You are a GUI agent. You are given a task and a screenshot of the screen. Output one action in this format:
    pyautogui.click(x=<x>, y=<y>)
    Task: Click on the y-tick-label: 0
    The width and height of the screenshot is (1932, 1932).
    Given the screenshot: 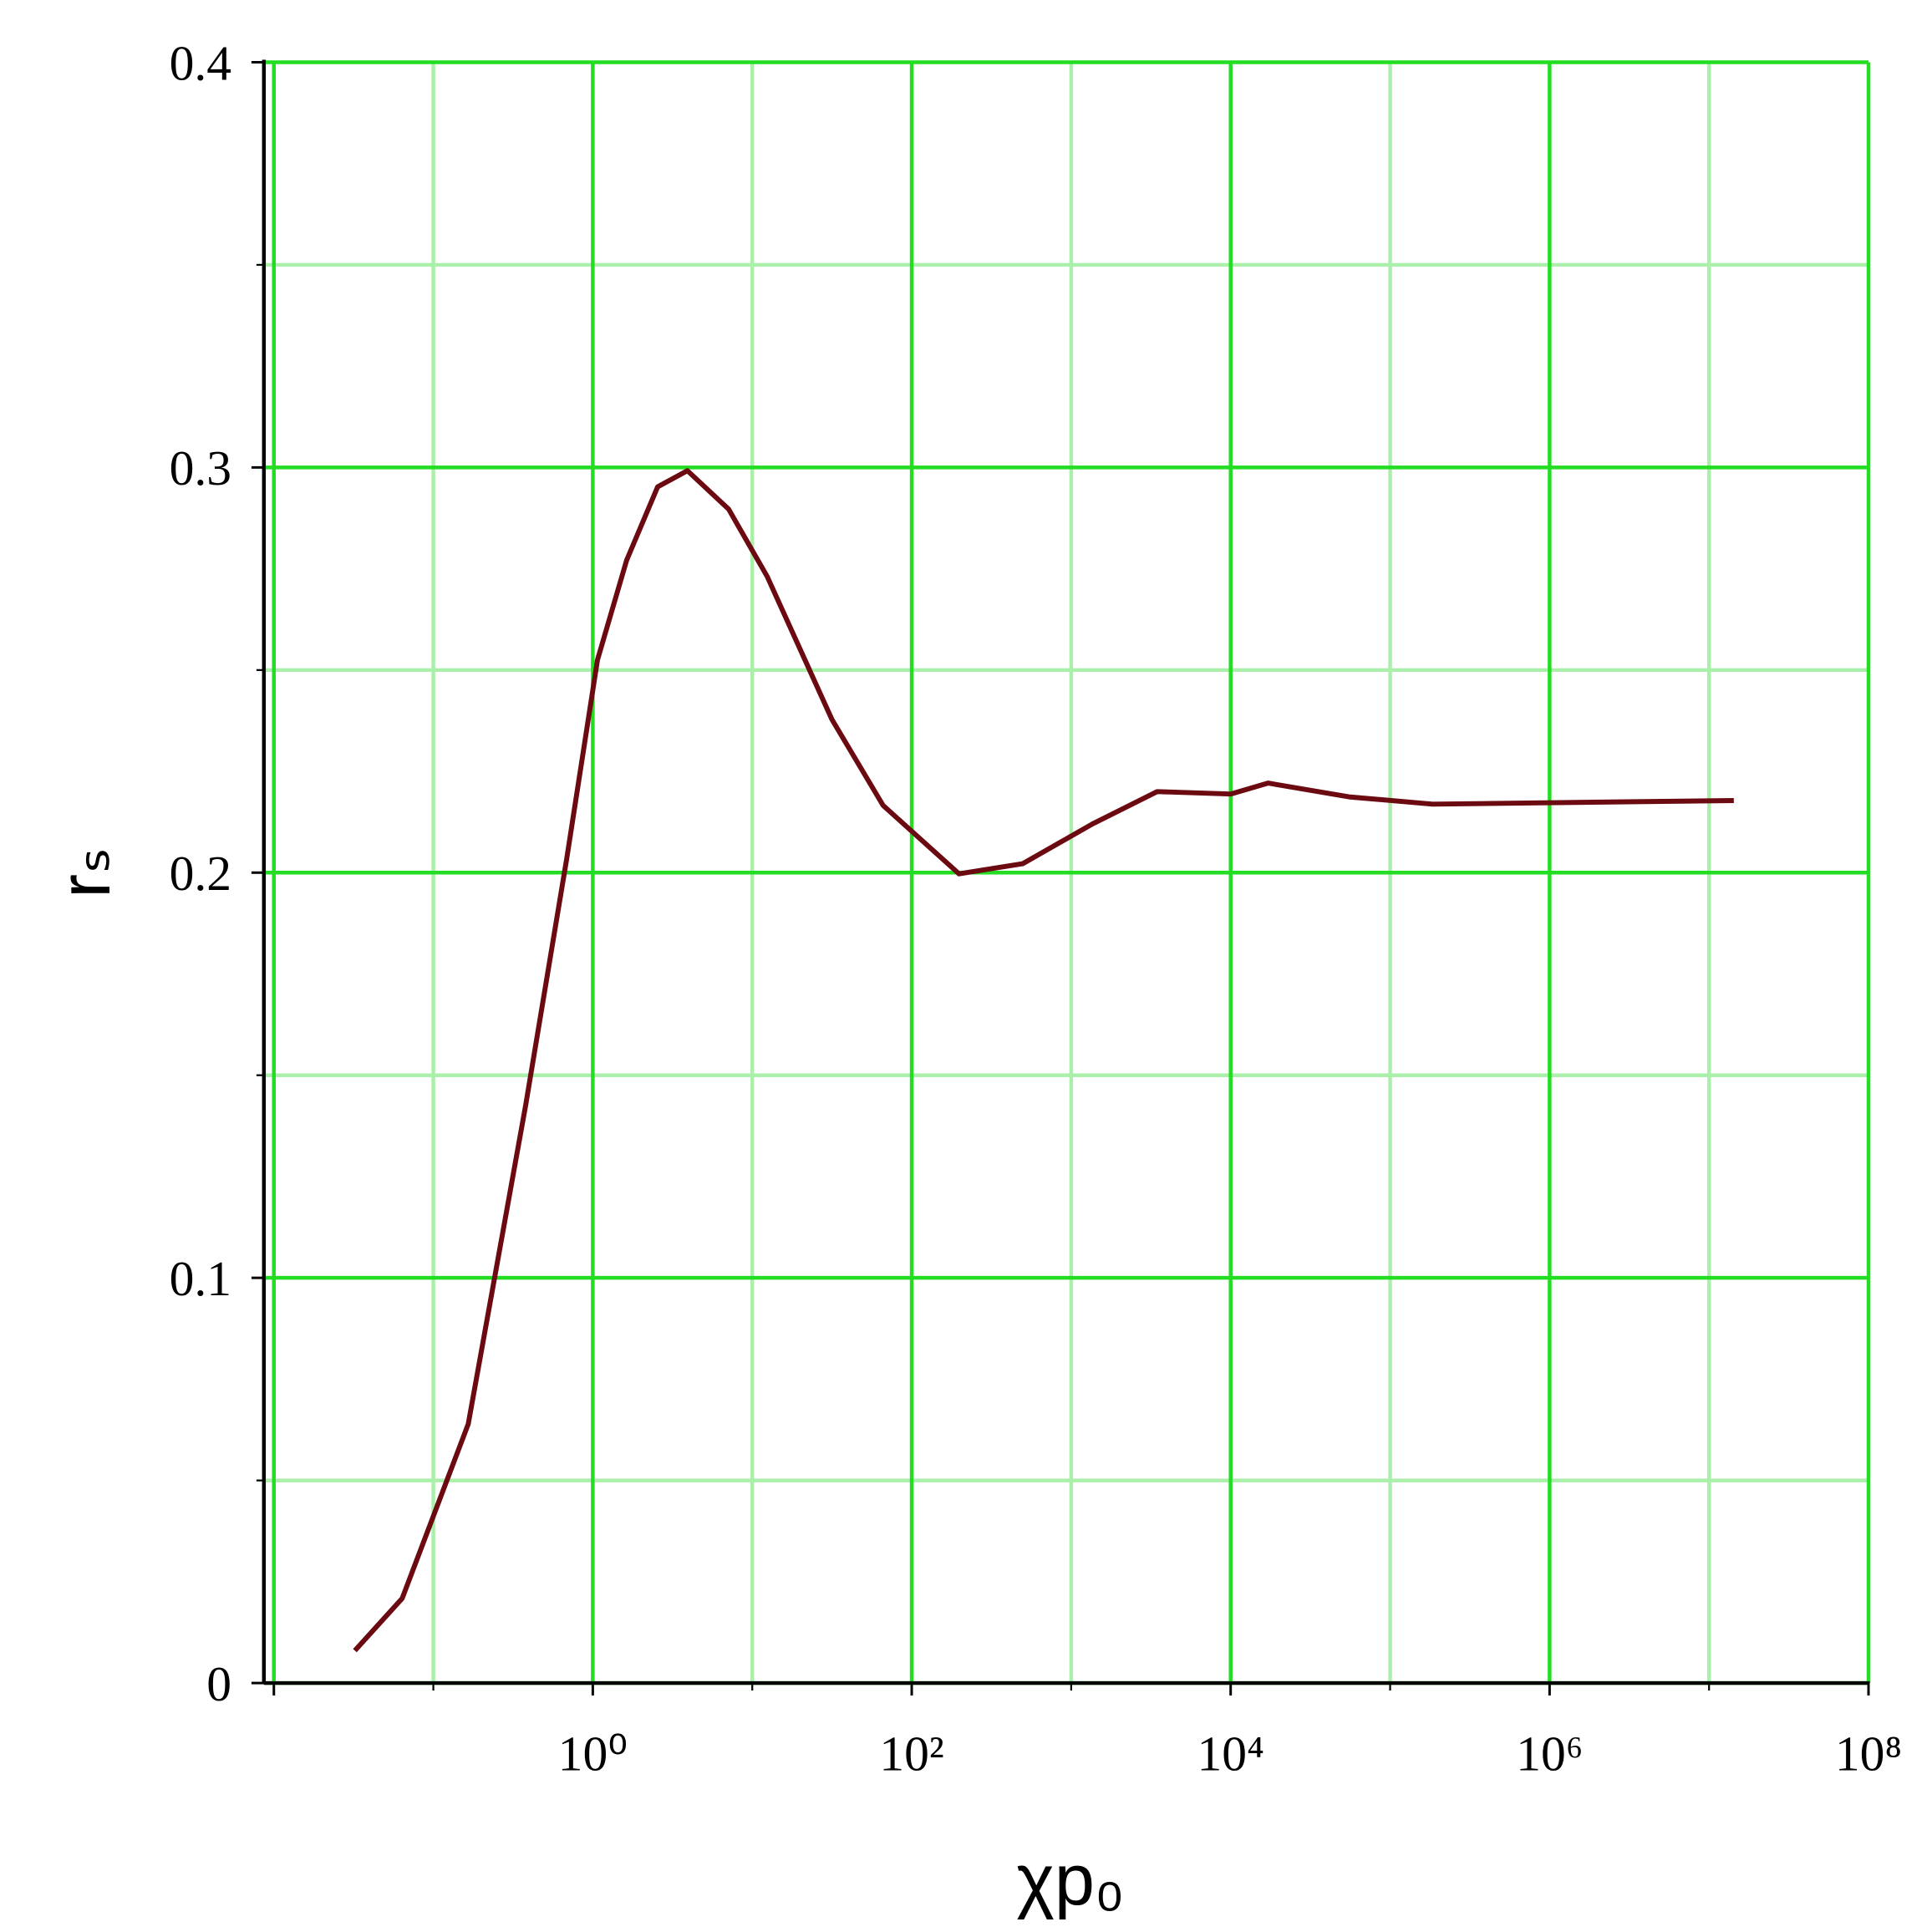 What is the action you would take?
    pyautogui.click(x=218, y=1683)
    